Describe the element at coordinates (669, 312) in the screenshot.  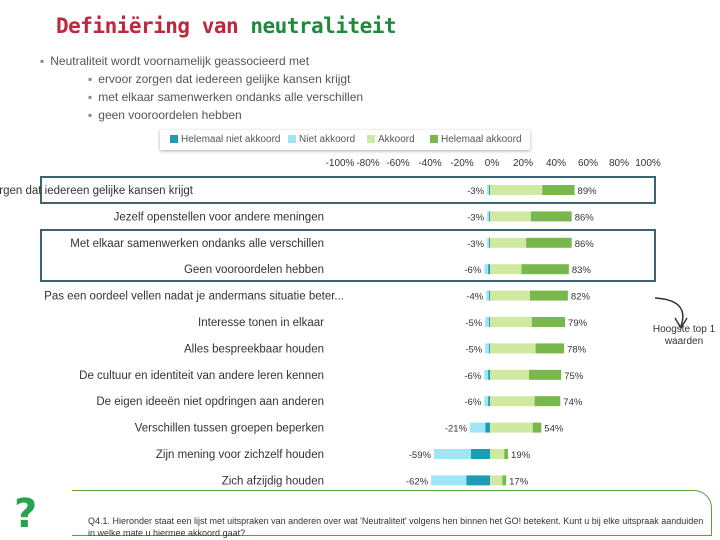
I see `callout-arrow` at that location.